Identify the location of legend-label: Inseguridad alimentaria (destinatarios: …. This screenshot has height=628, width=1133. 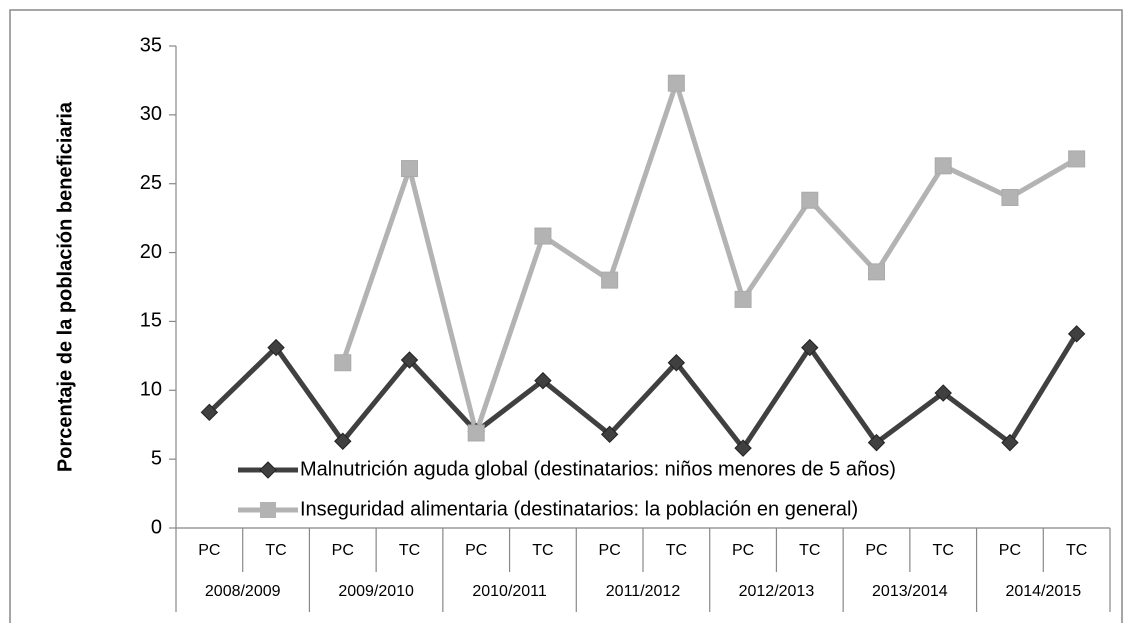
(579, 509).